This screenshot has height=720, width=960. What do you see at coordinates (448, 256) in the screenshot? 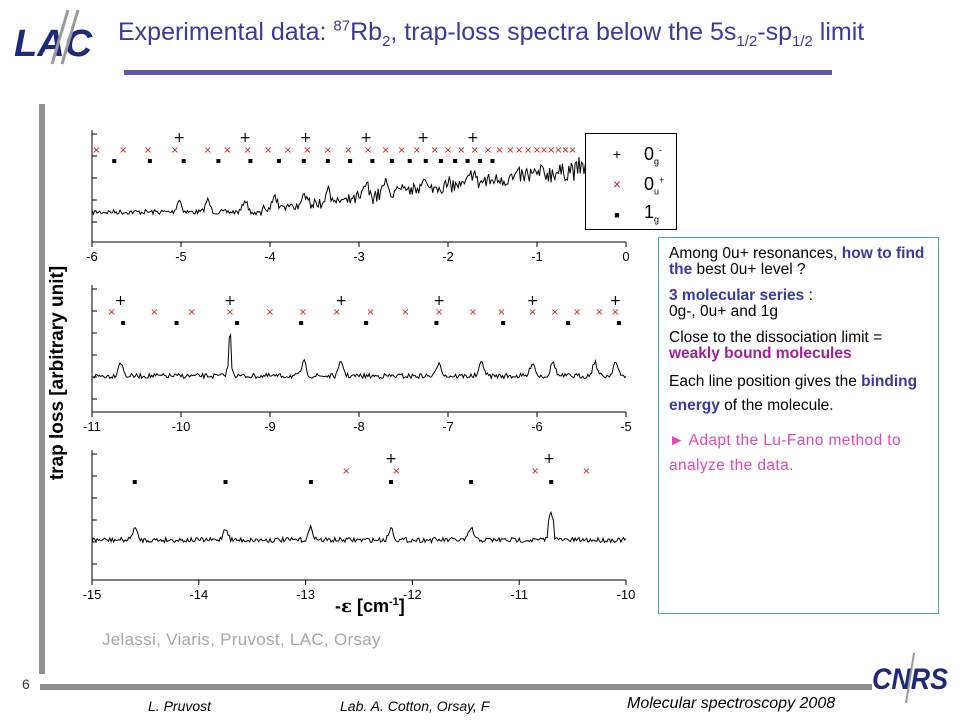
I see `x-tick-label: -2` at bounding box center [448, 256].